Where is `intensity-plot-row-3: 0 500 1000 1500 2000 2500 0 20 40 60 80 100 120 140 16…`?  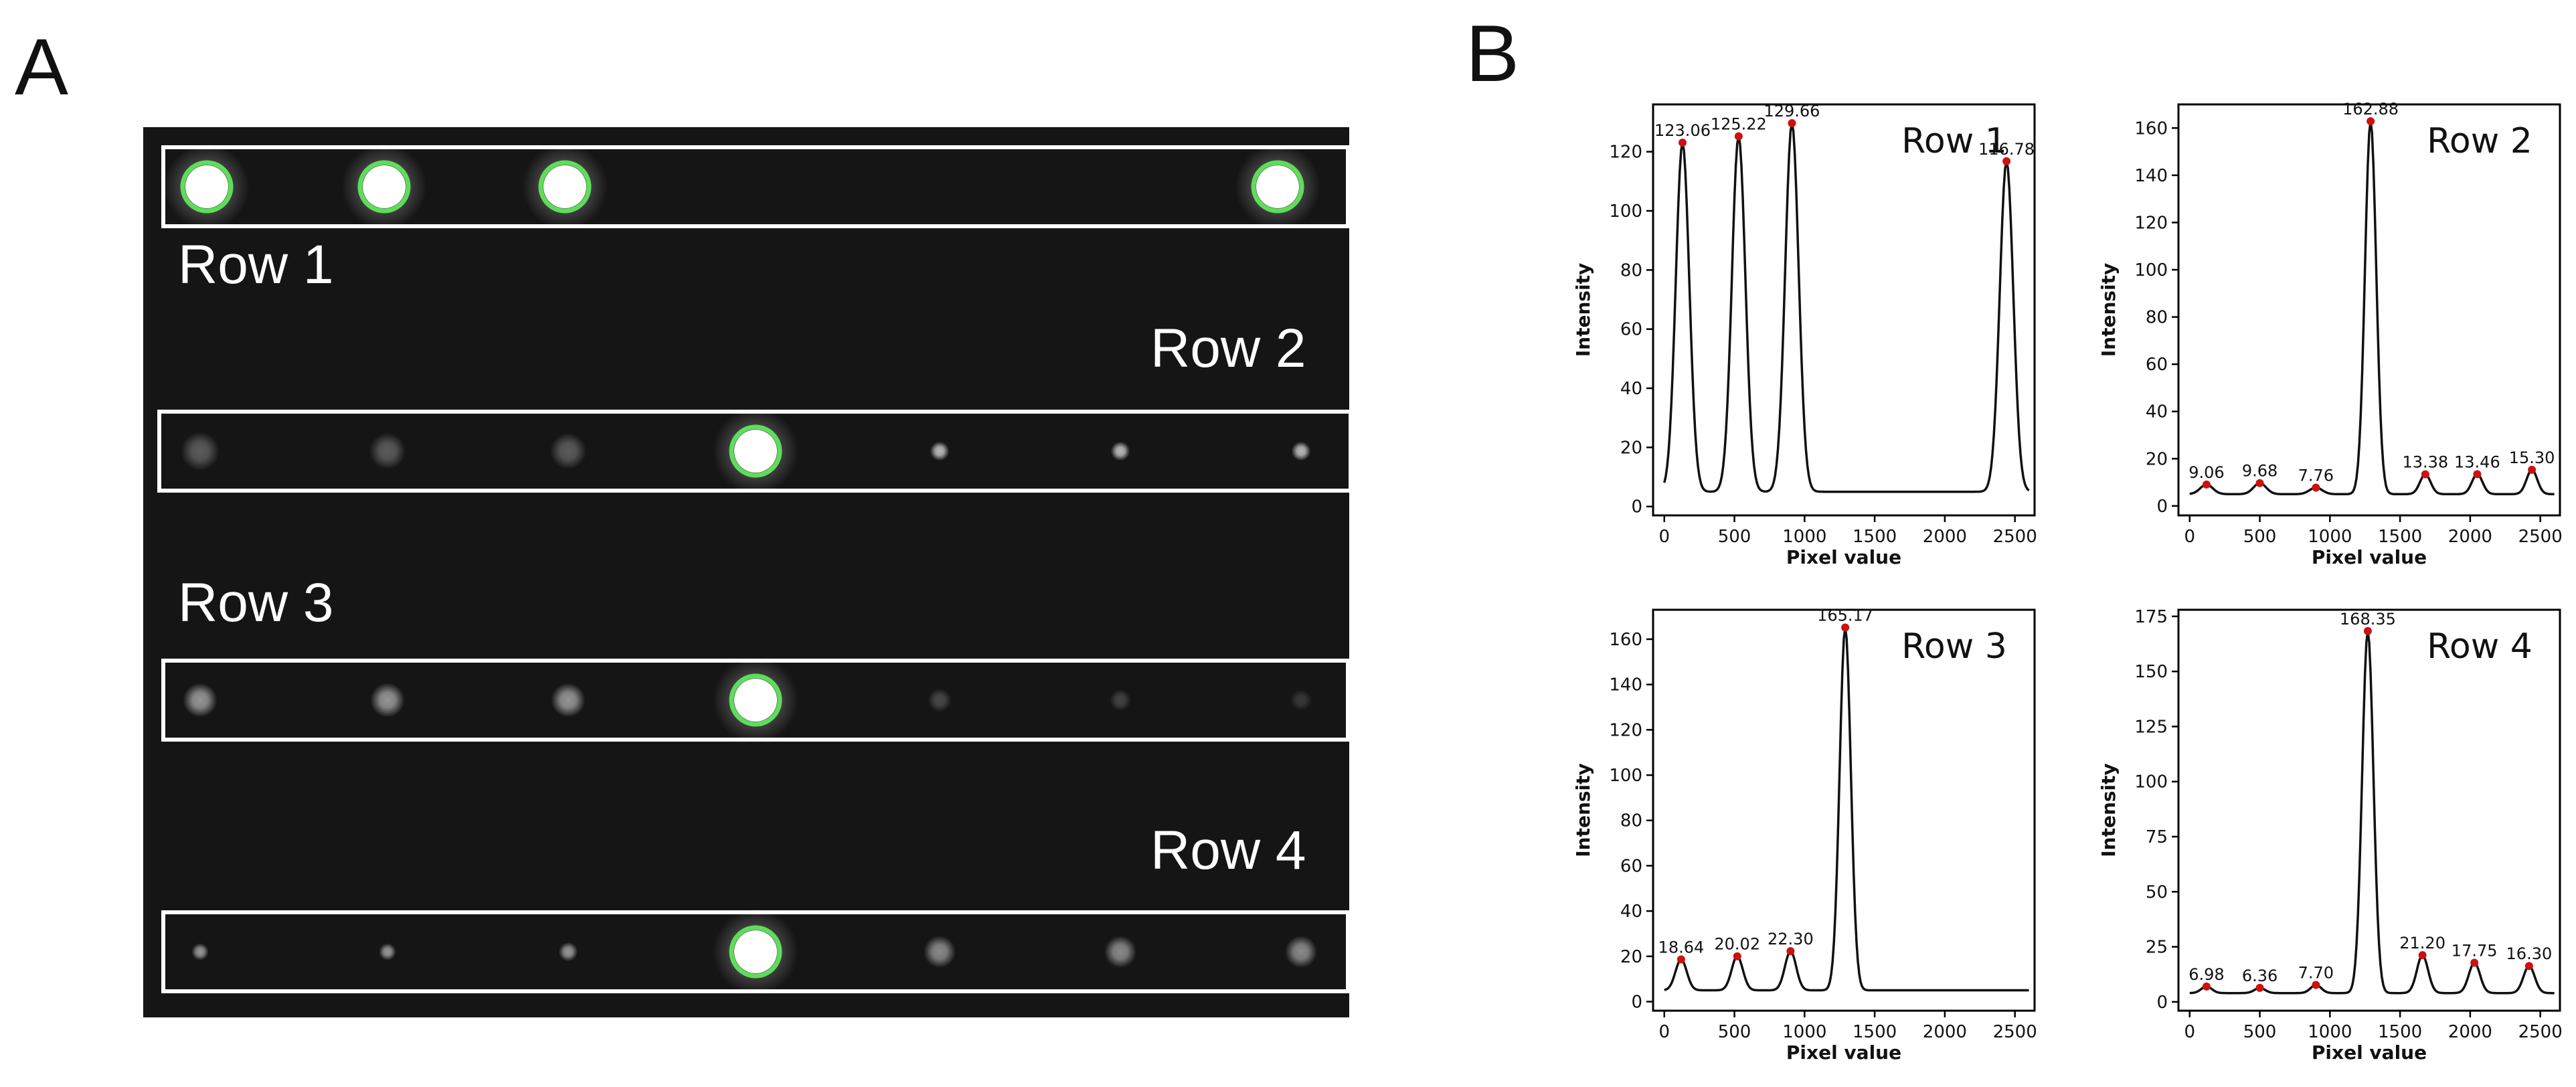
intensity-plot-row-3: 0 500 1000 1500 2000 2500 0 20 40 60 80 100 120 140 16… is located at coordinates (1794, 835).